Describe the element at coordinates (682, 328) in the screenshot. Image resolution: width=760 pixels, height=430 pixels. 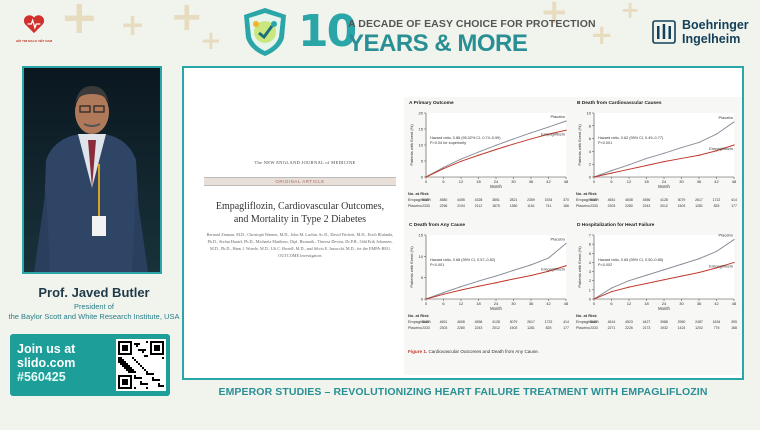
I see `risk-cell: 1424` at that location.